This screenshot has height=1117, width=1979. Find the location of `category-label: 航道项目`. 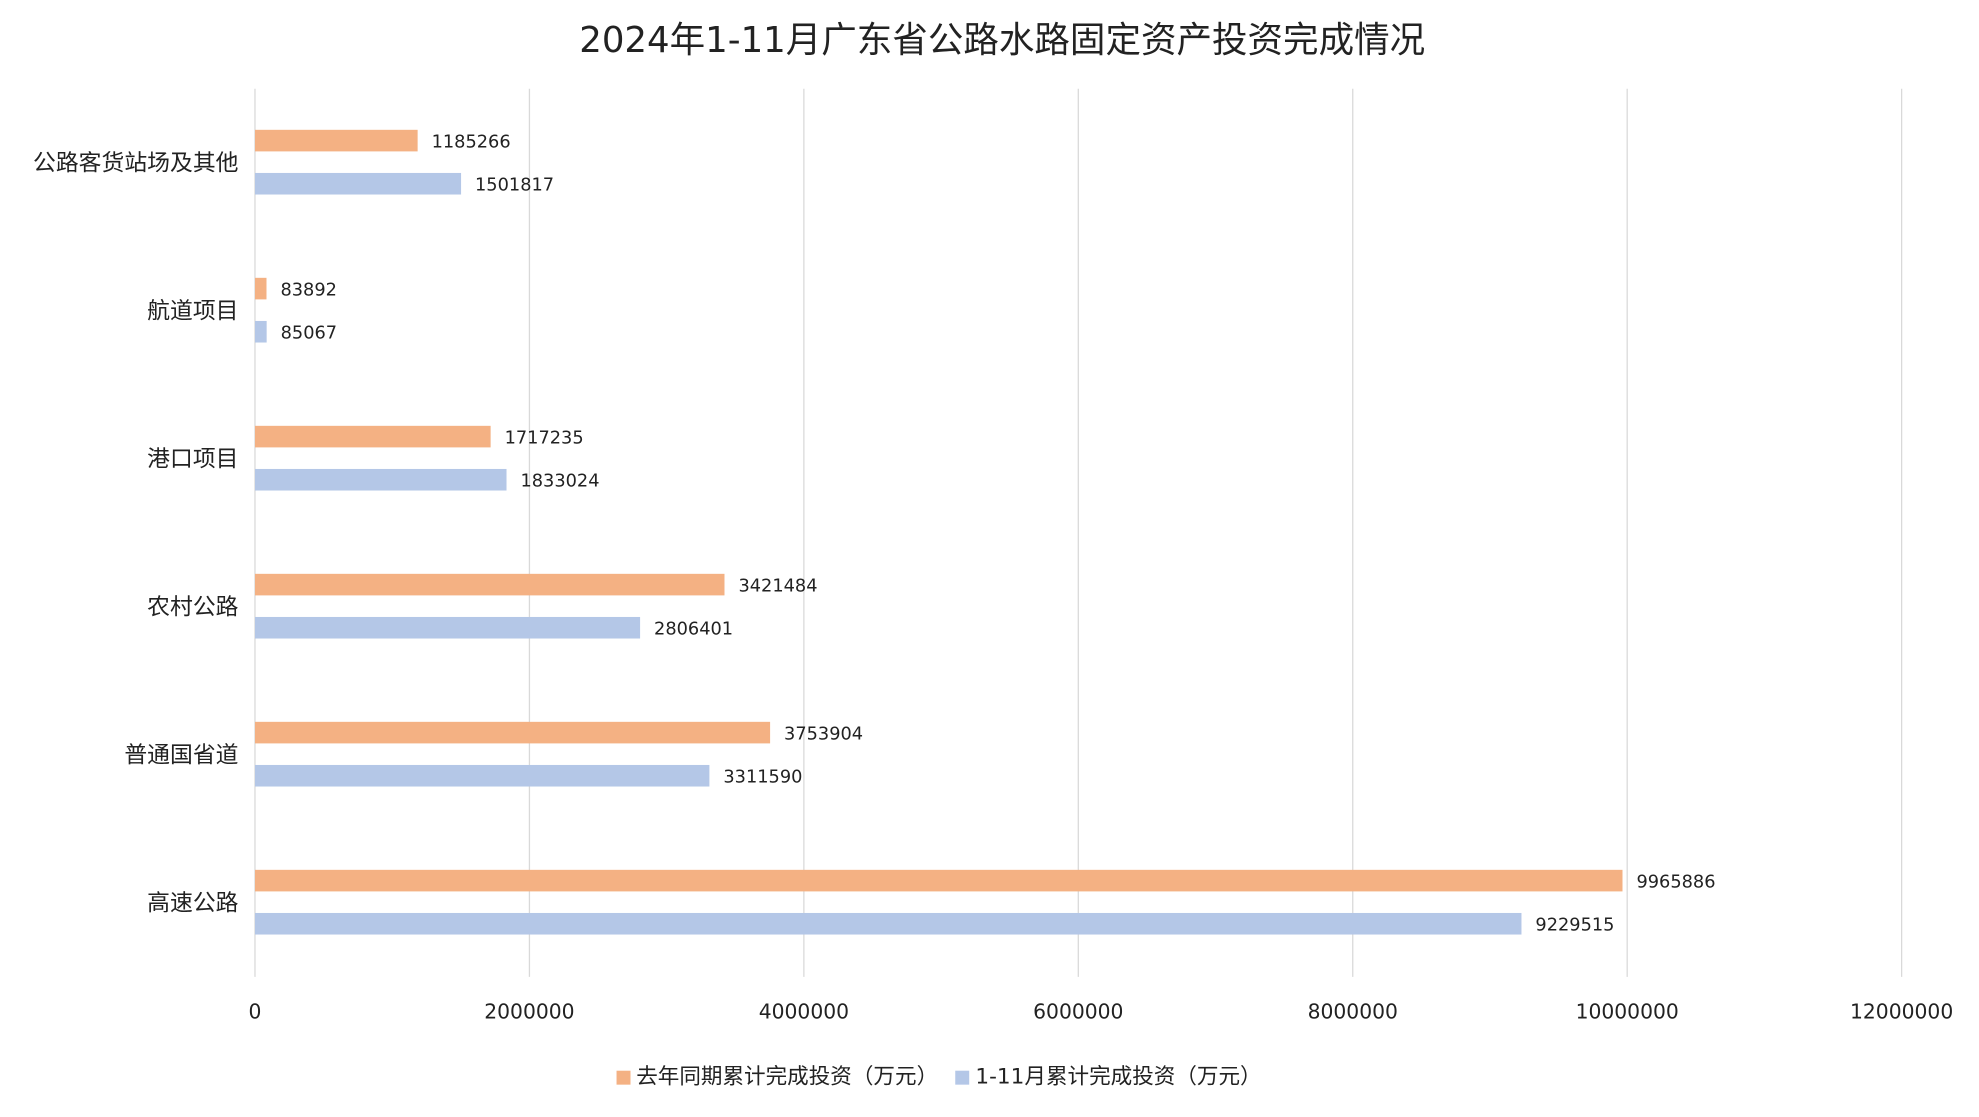

category-label: 航道项目 is located at coordinates (192, 311).